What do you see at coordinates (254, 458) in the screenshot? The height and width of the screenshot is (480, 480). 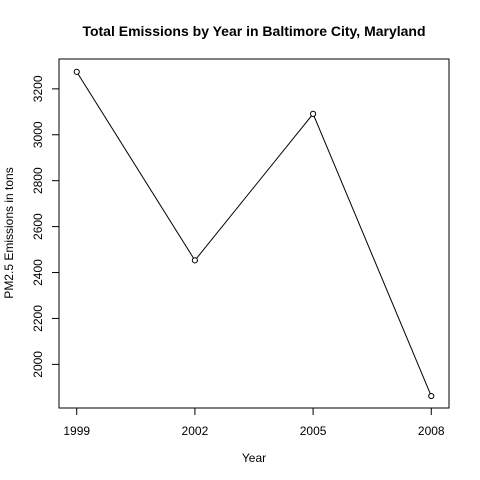 I see `x-axis-label: Year` at bounding box center [254, 458].